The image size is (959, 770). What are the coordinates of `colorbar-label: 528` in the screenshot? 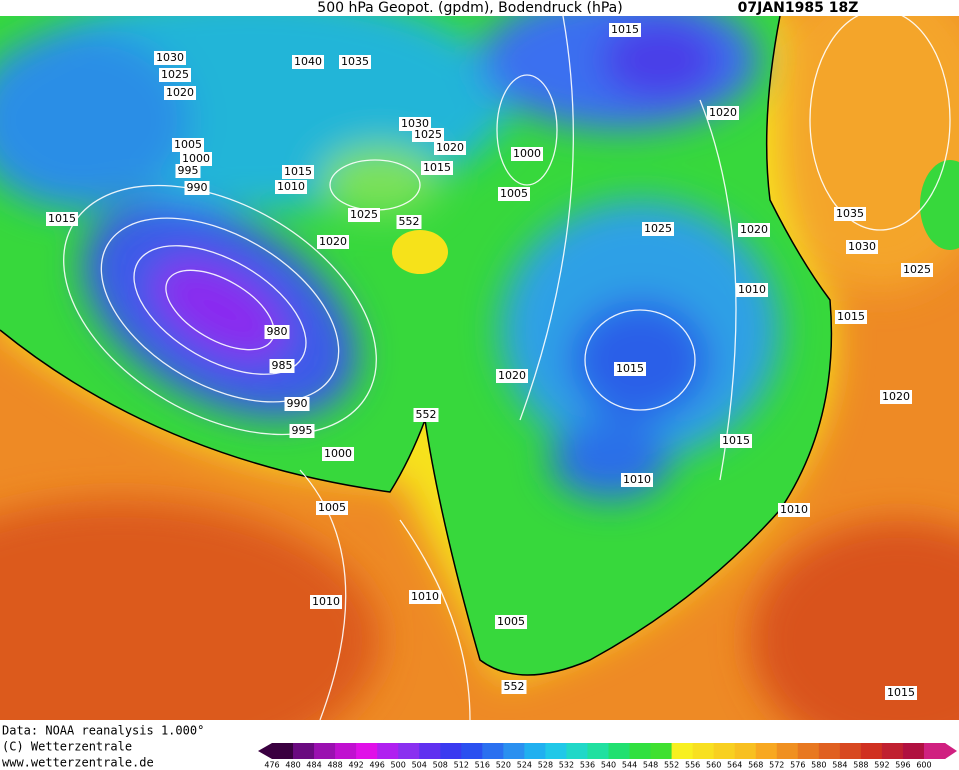 It's located at (545, 765).